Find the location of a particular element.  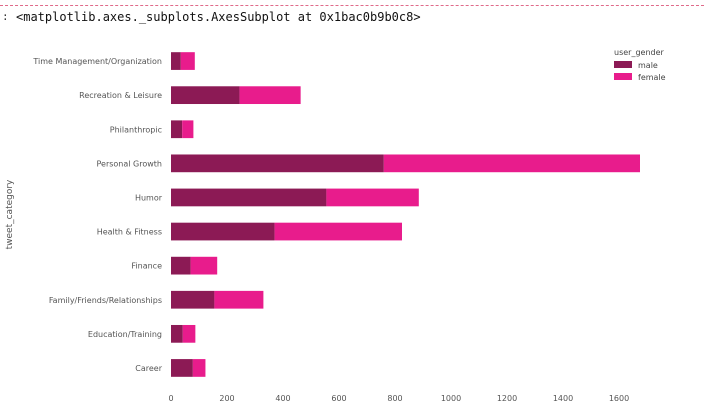

output-prompt: : is located at coordinates (5, 16).